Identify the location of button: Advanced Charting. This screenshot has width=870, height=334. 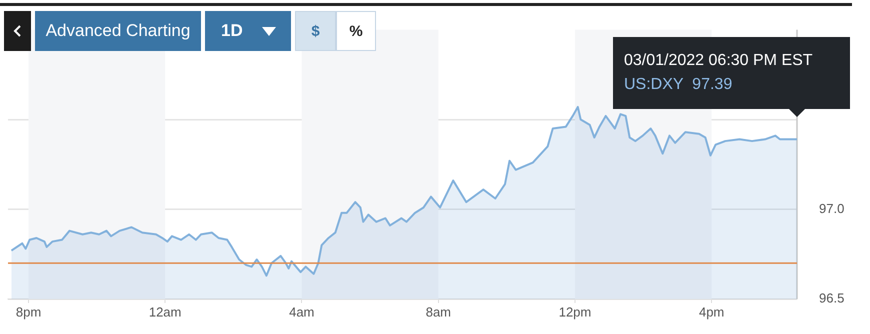
(118, 31).